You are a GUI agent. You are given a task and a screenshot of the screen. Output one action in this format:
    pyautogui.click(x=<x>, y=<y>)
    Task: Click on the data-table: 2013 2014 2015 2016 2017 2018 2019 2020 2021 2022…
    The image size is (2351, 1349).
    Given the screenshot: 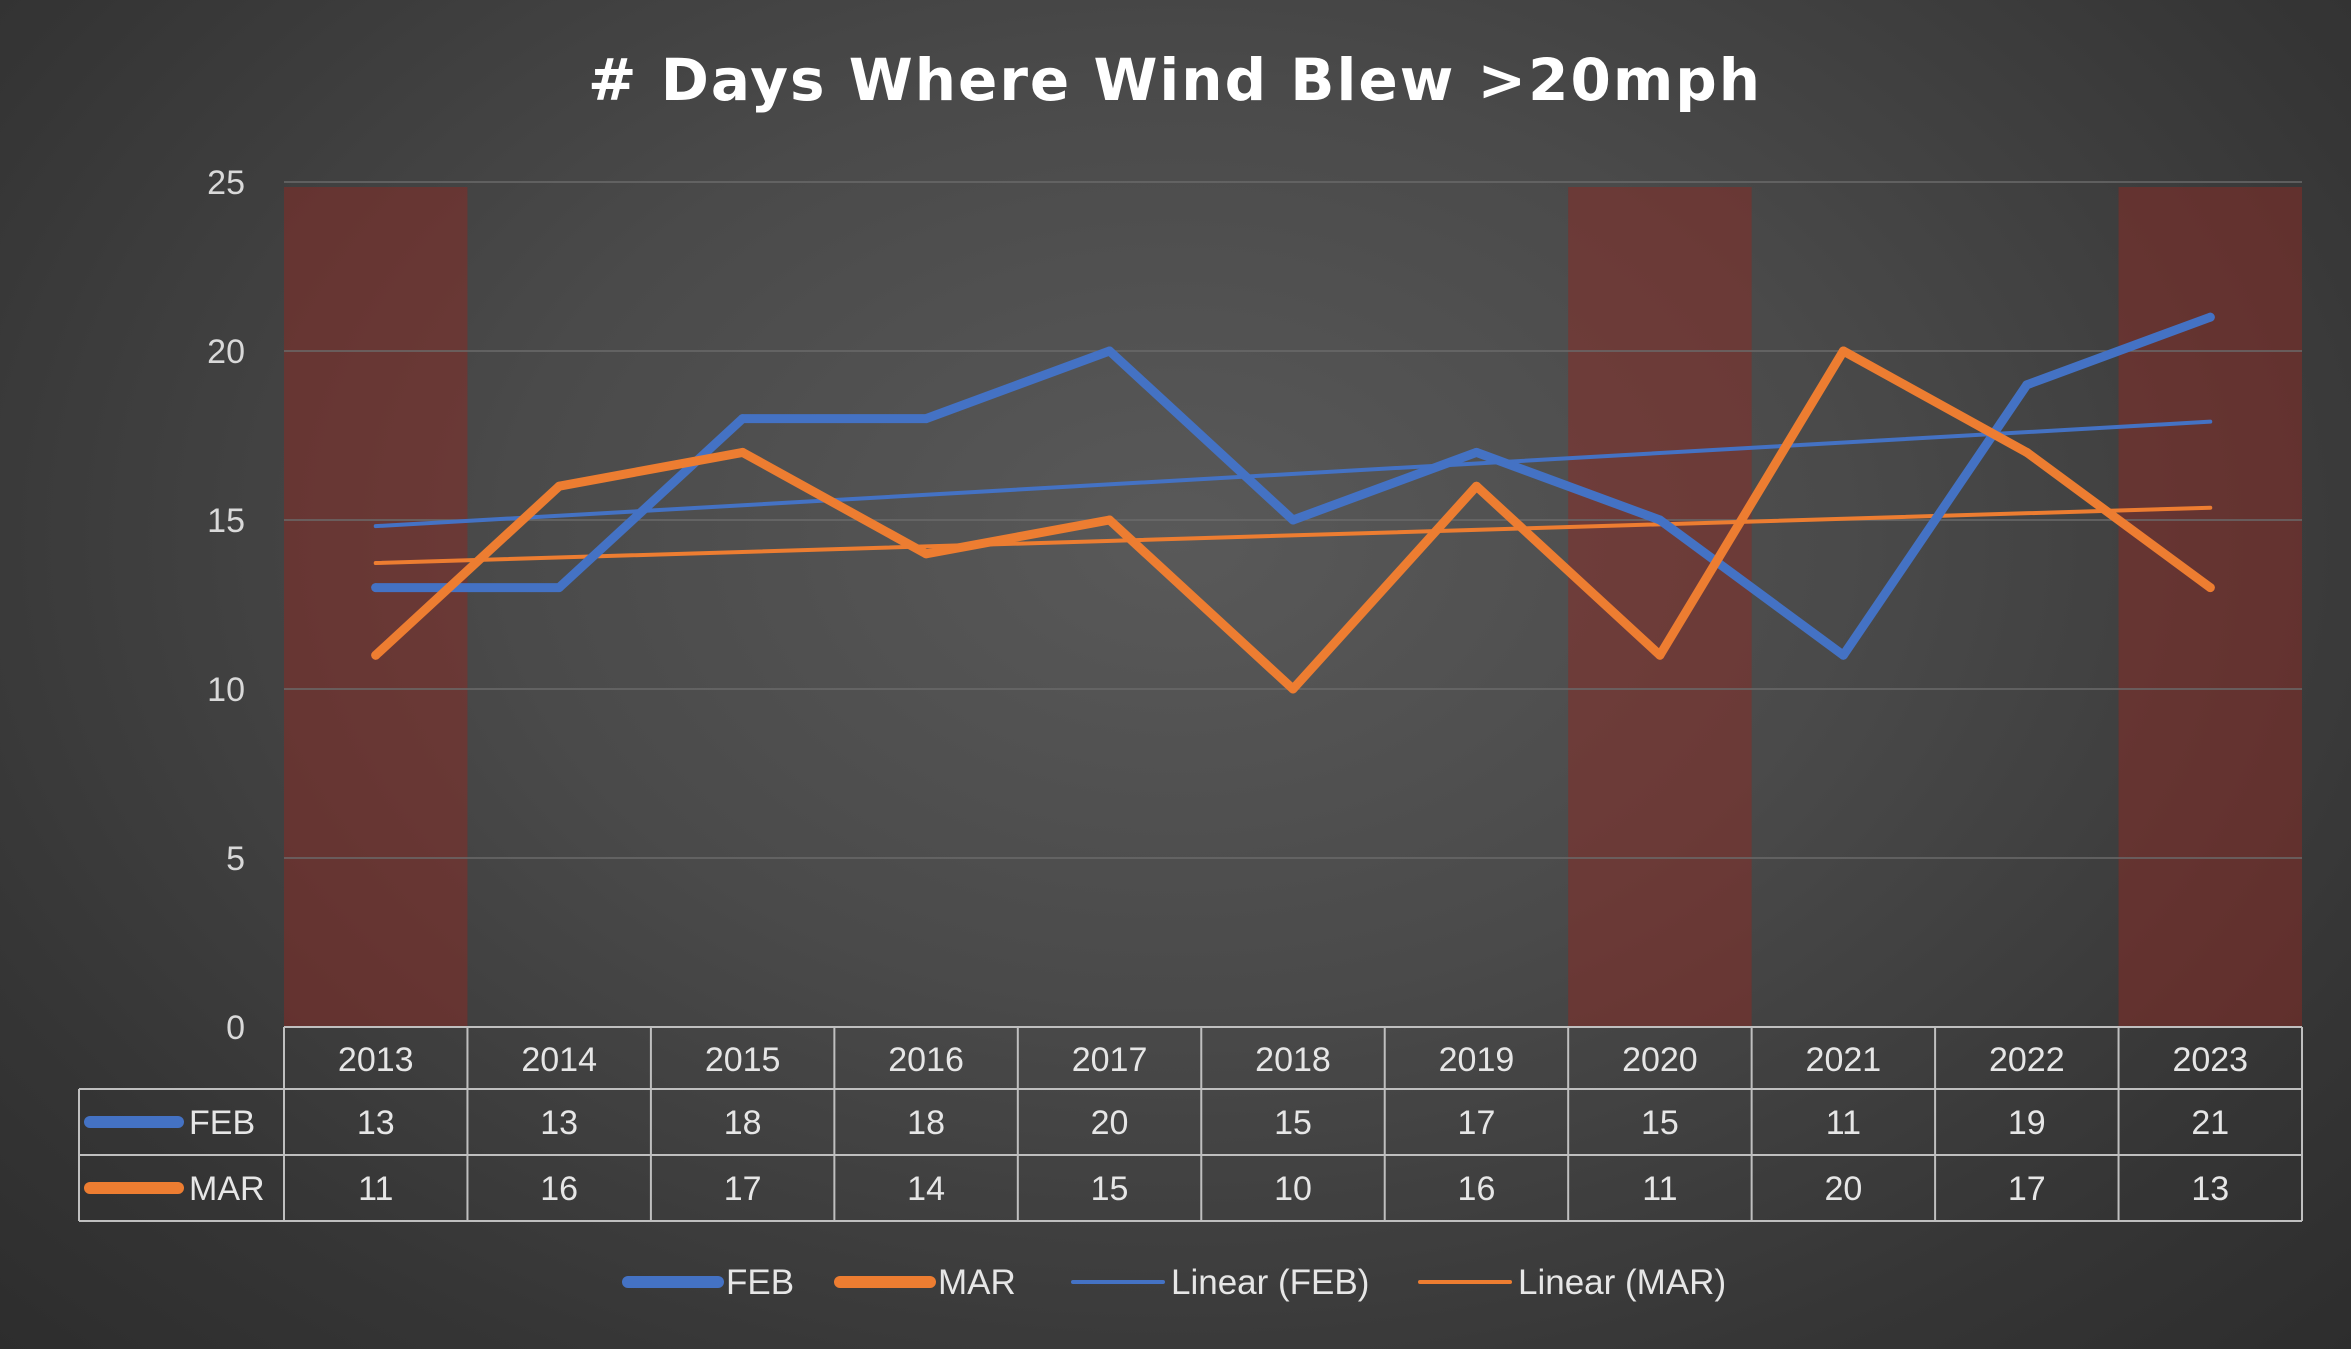 What is the action you would take?
    pyautogui.click(x=1190, y=1124)
    